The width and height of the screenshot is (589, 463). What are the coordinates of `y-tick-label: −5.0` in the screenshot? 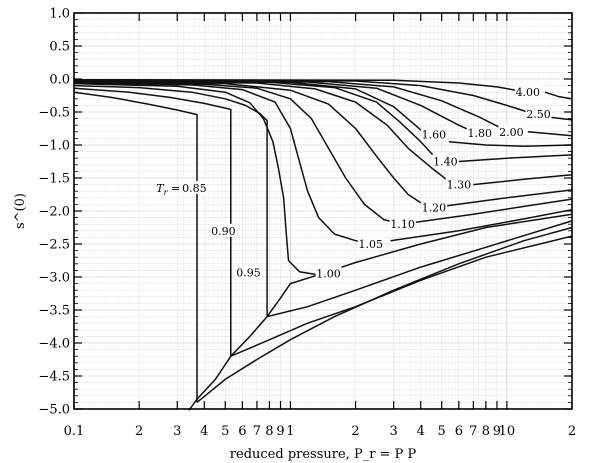 It's located at (54, 410).